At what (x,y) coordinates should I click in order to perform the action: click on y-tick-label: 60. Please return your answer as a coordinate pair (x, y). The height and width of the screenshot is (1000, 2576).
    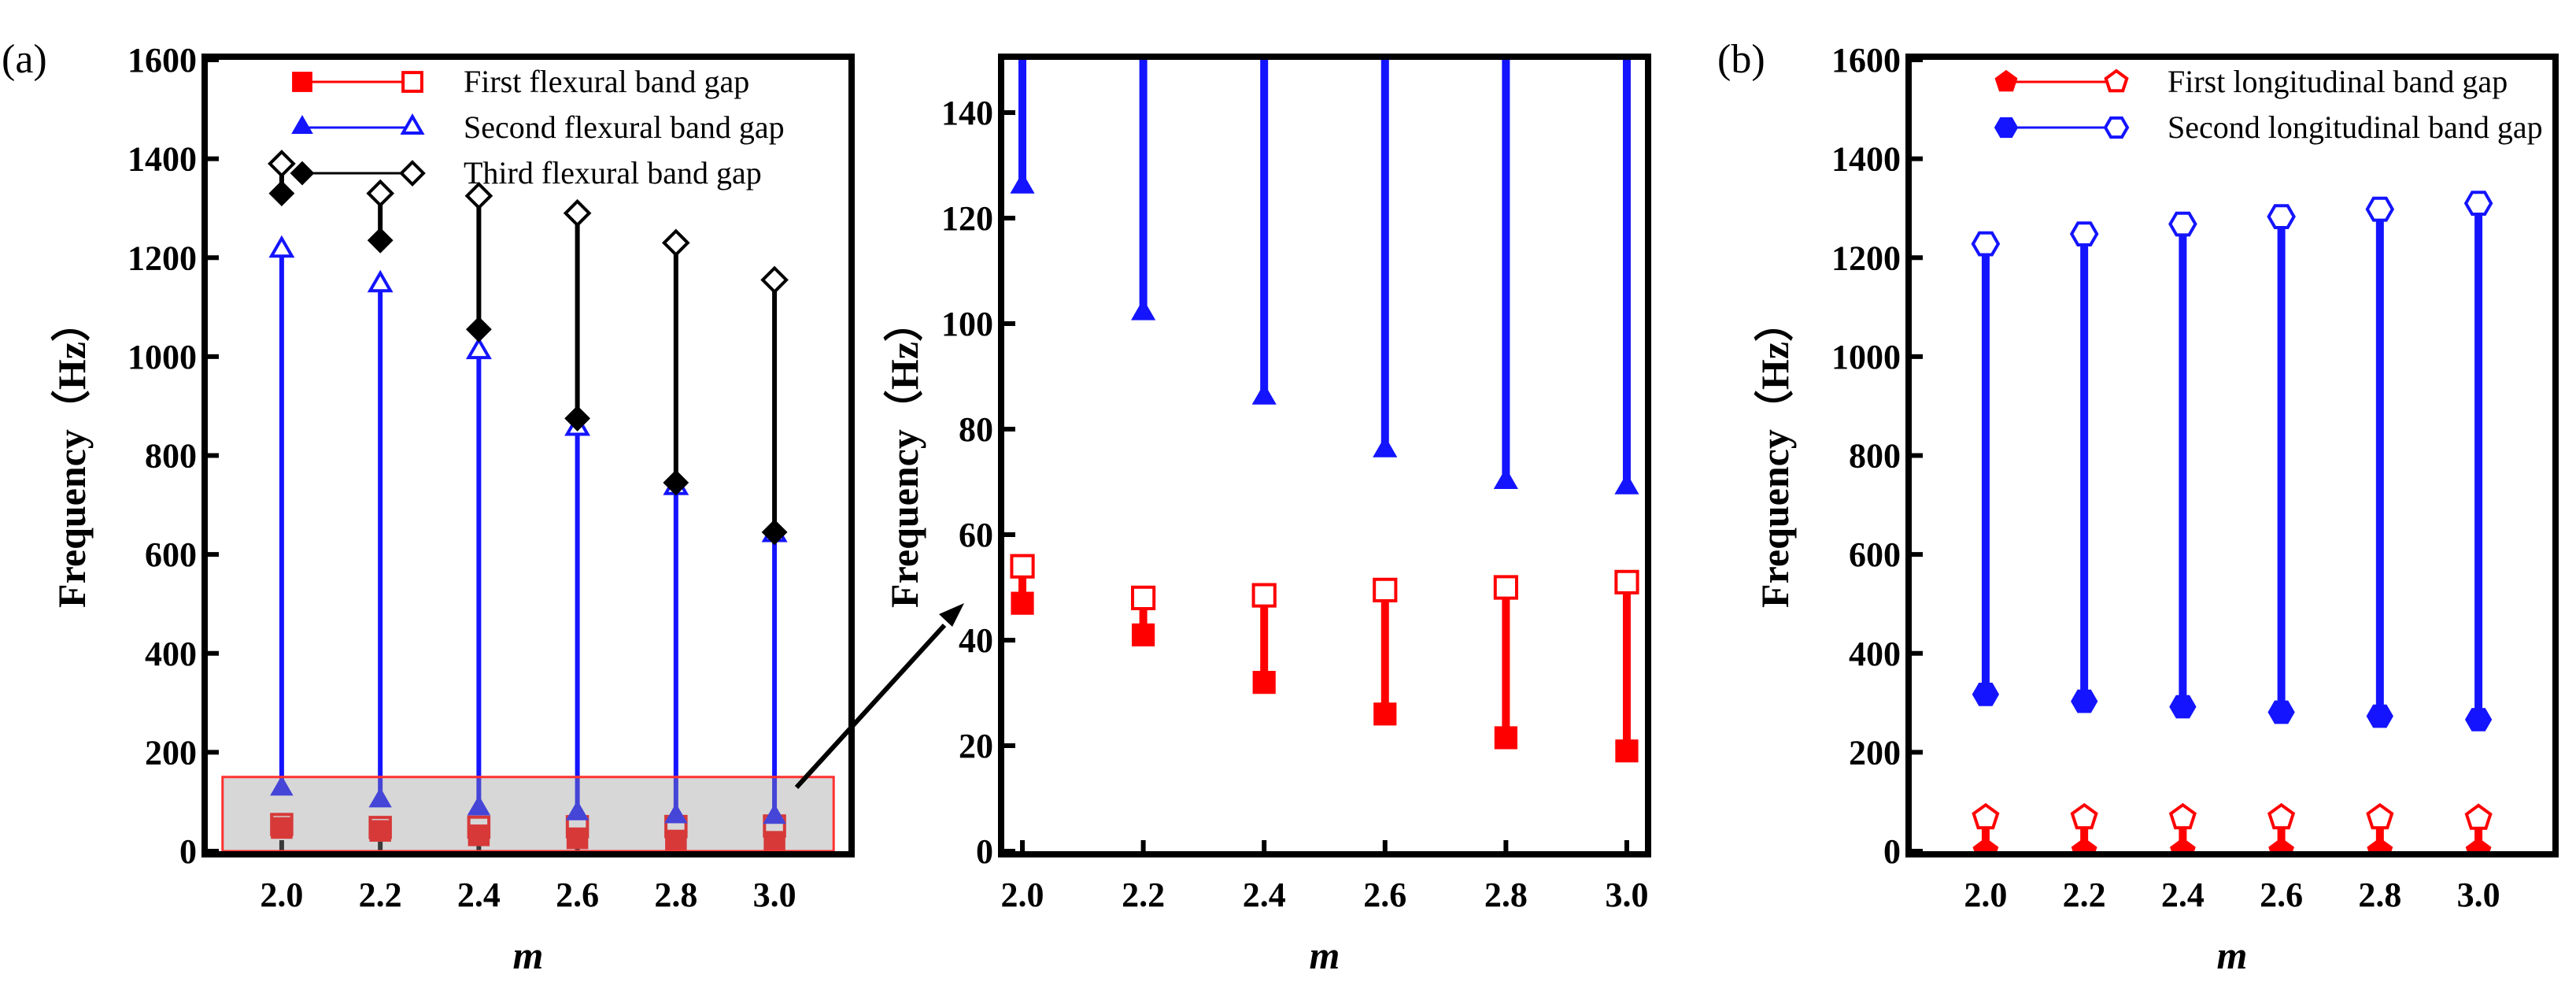
    Looking at the image, I should click on (976, 535).